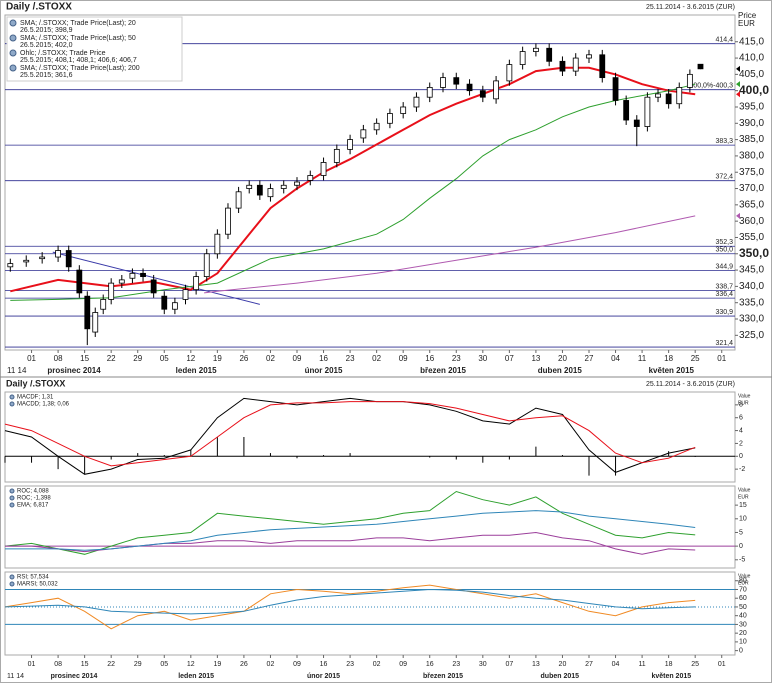 This screenshot has width=772, height=683. What do you see at coordinates (669, 664) in the screenshot?
I see `x-tick-label: 18` at bounding box center [669, 664].